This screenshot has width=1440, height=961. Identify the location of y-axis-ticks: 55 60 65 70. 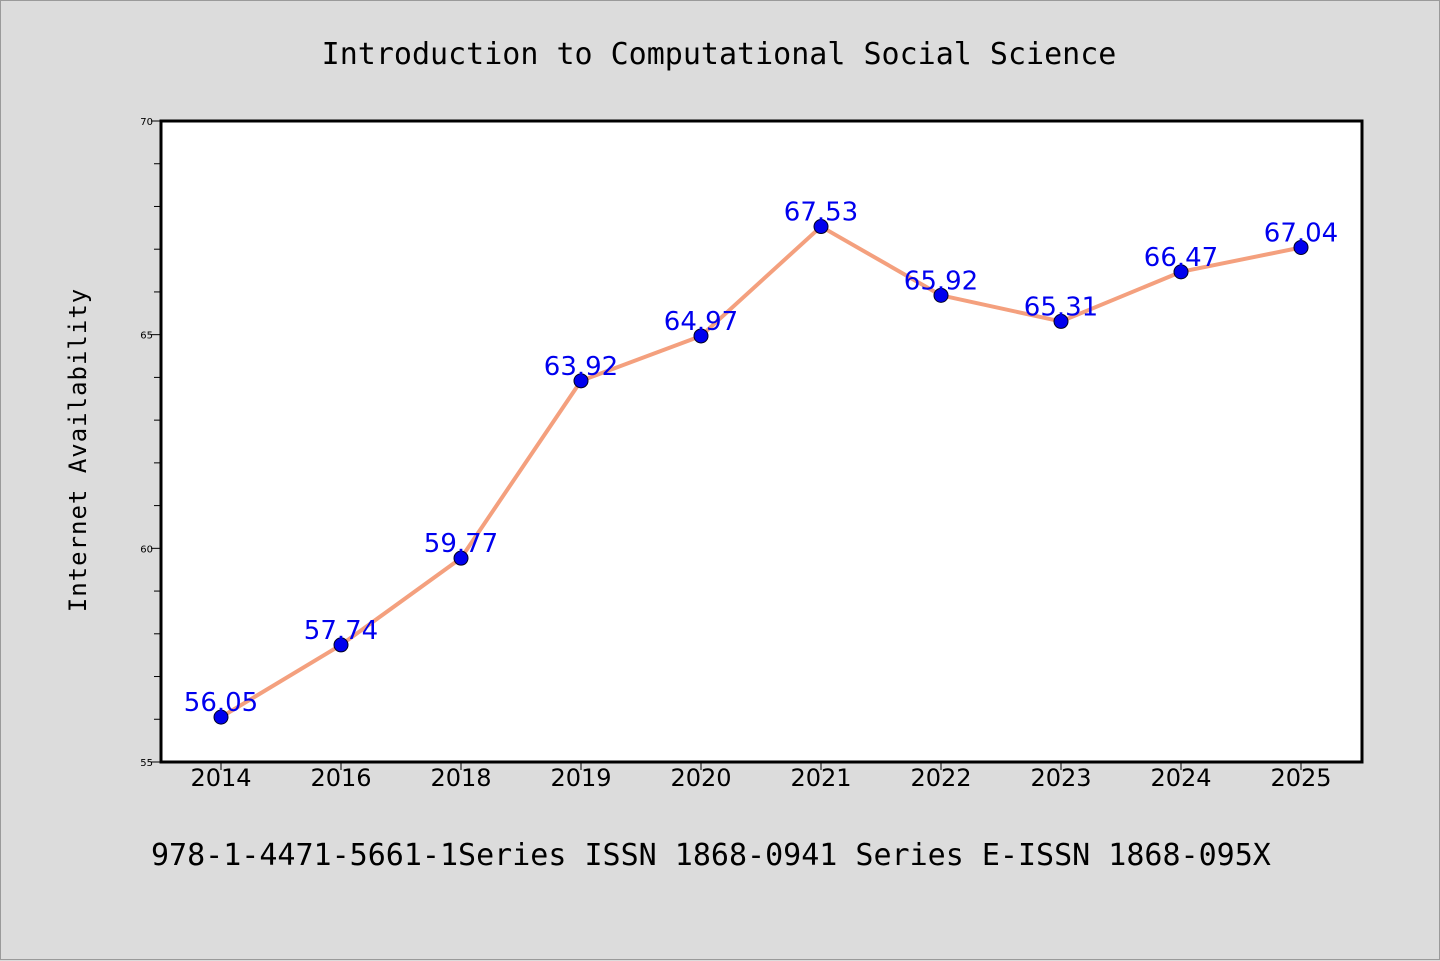
(150, 443).